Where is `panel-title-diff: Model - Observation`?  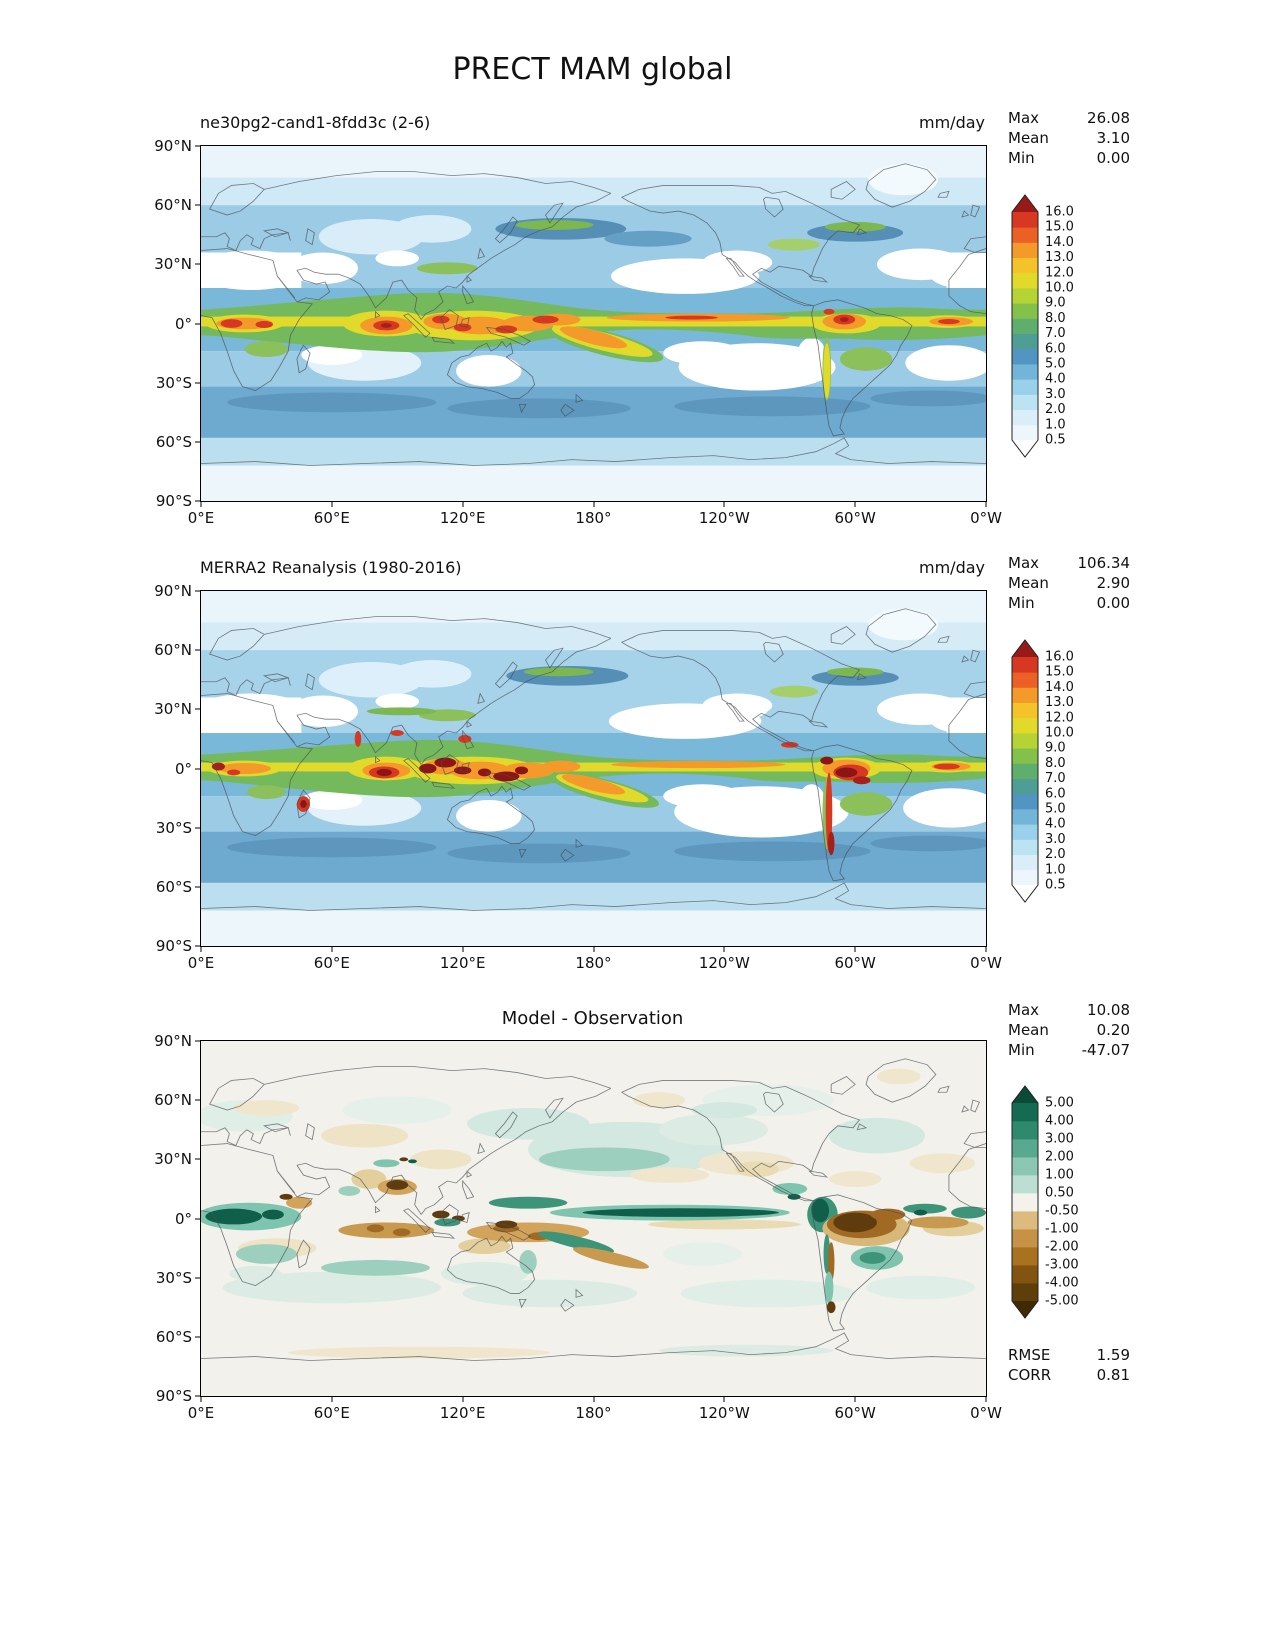
panel-title-diff: Model - Observation is located at coordinates (592, 1018).